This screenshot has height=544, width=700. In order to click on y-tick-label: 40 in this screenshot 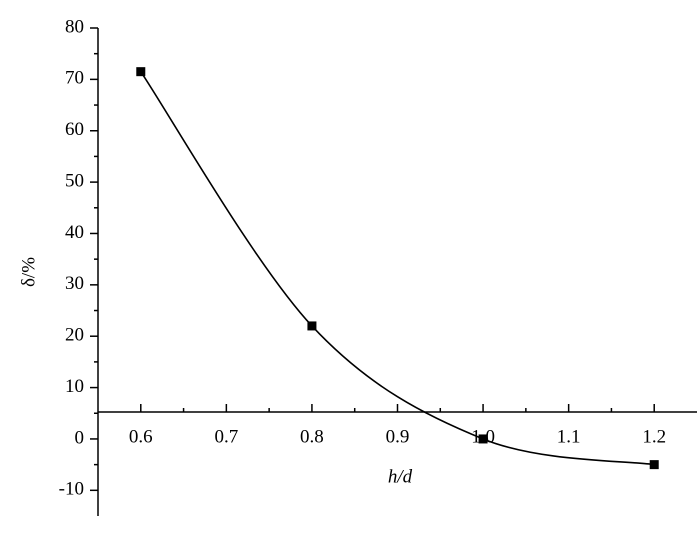, I will do `click(74, 232)`.